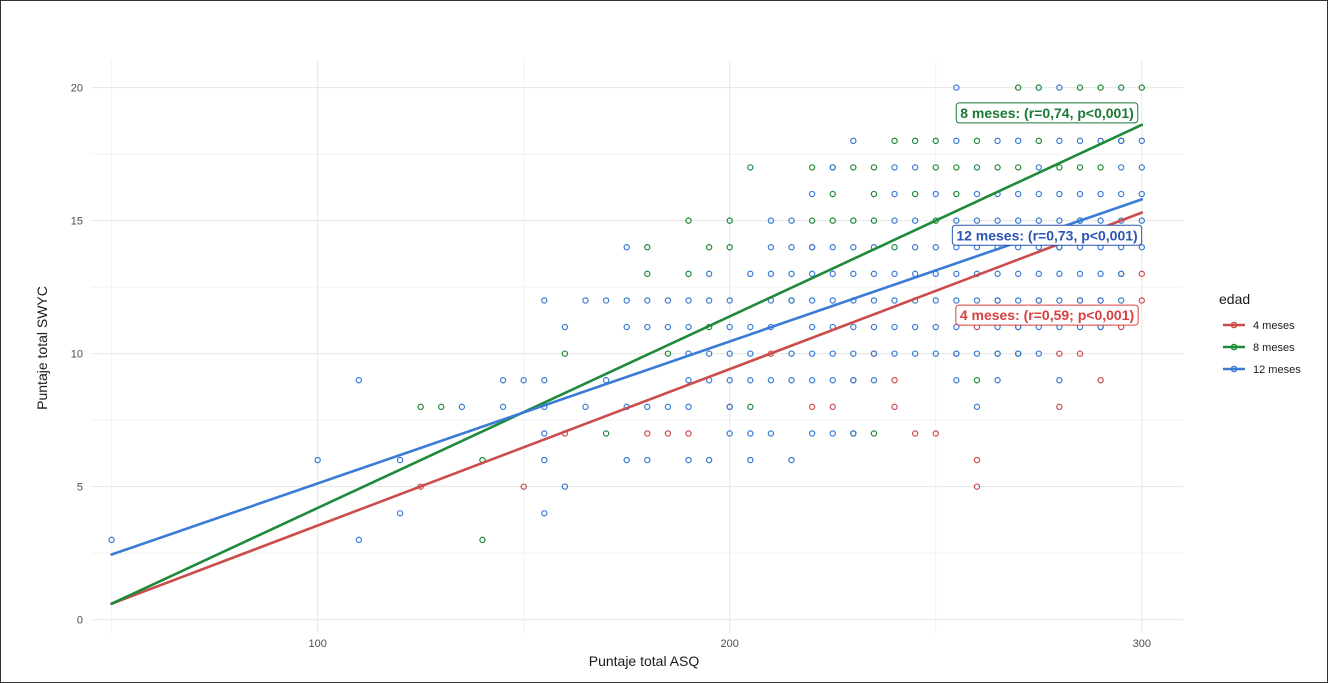 This screenshot has width=1328, height=683. I want to click on y-tick-label: 0, so click(80, 621).